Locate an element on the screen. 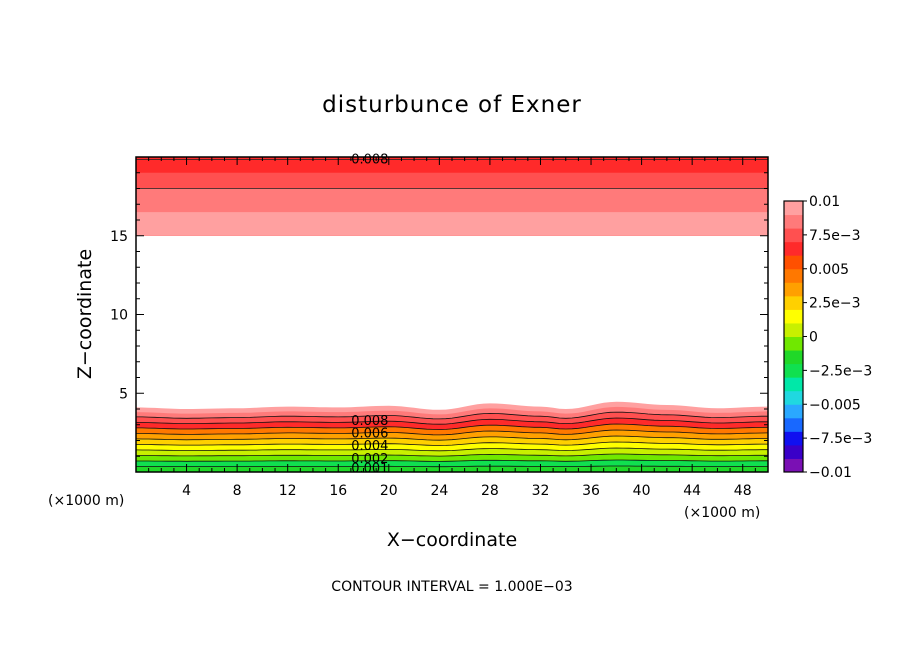 The width and height of the screenshot is (904, 654). x-tick-label: 36 is located at coordinates (591, 491).